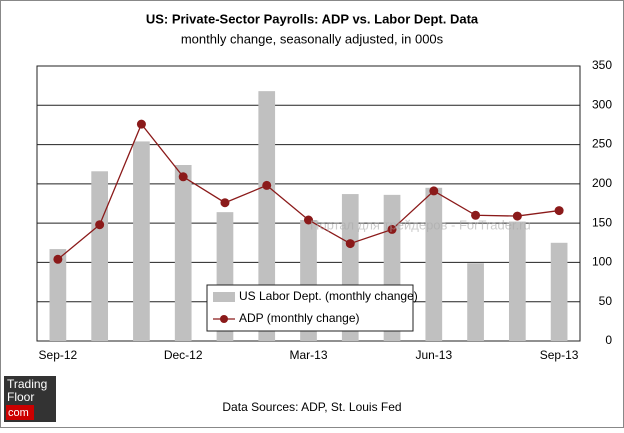 The image size is (624, 433). What do you see at coordinates (27, 384) in the screenshot?
I see `logo-text: Trading` at bounding box center [27, 384].